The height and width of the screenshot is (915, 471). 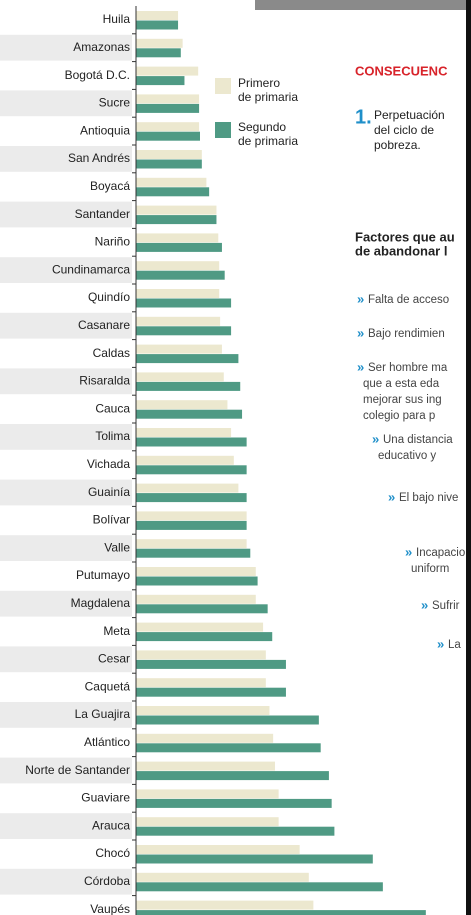 I want to click on y-tick-label: Tolima, so click(x=112, y=436).